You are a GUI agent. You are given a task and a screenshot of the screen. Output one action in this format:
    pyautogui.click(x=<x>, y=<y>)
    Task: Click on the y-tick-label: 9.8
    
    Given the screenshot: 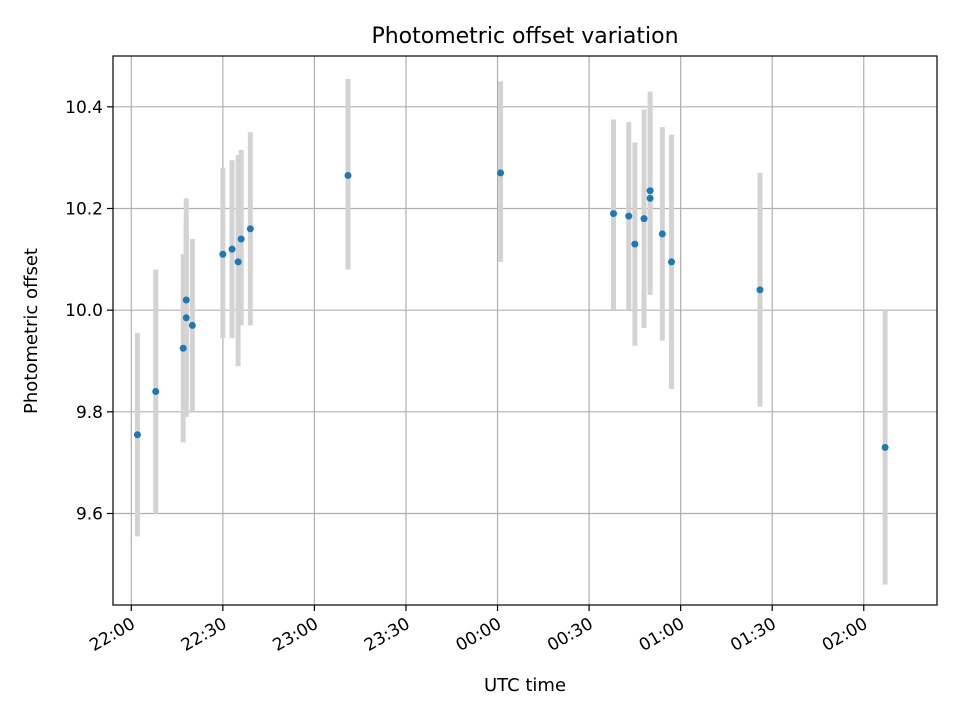 What is the action you would take?
    pyautogui.click(x=89, y=413)
    